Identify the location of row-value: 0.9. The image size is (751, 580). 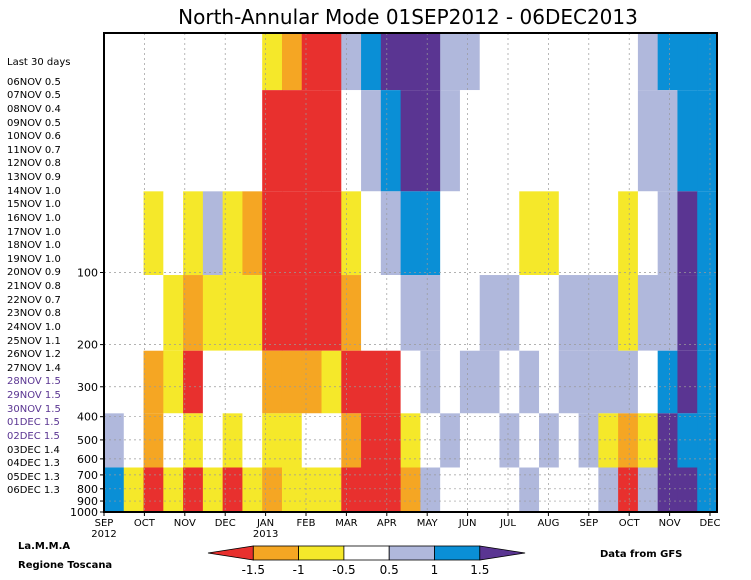
(51, 177).